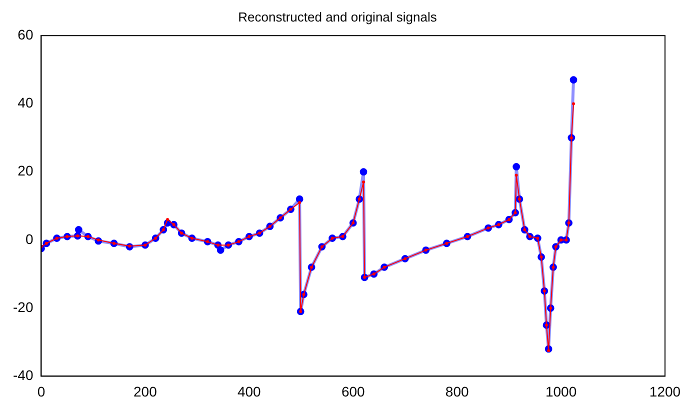 The width and height of the screenshot is (687, 406). I want to click on y-tick-label: 20, so click(26, 170).